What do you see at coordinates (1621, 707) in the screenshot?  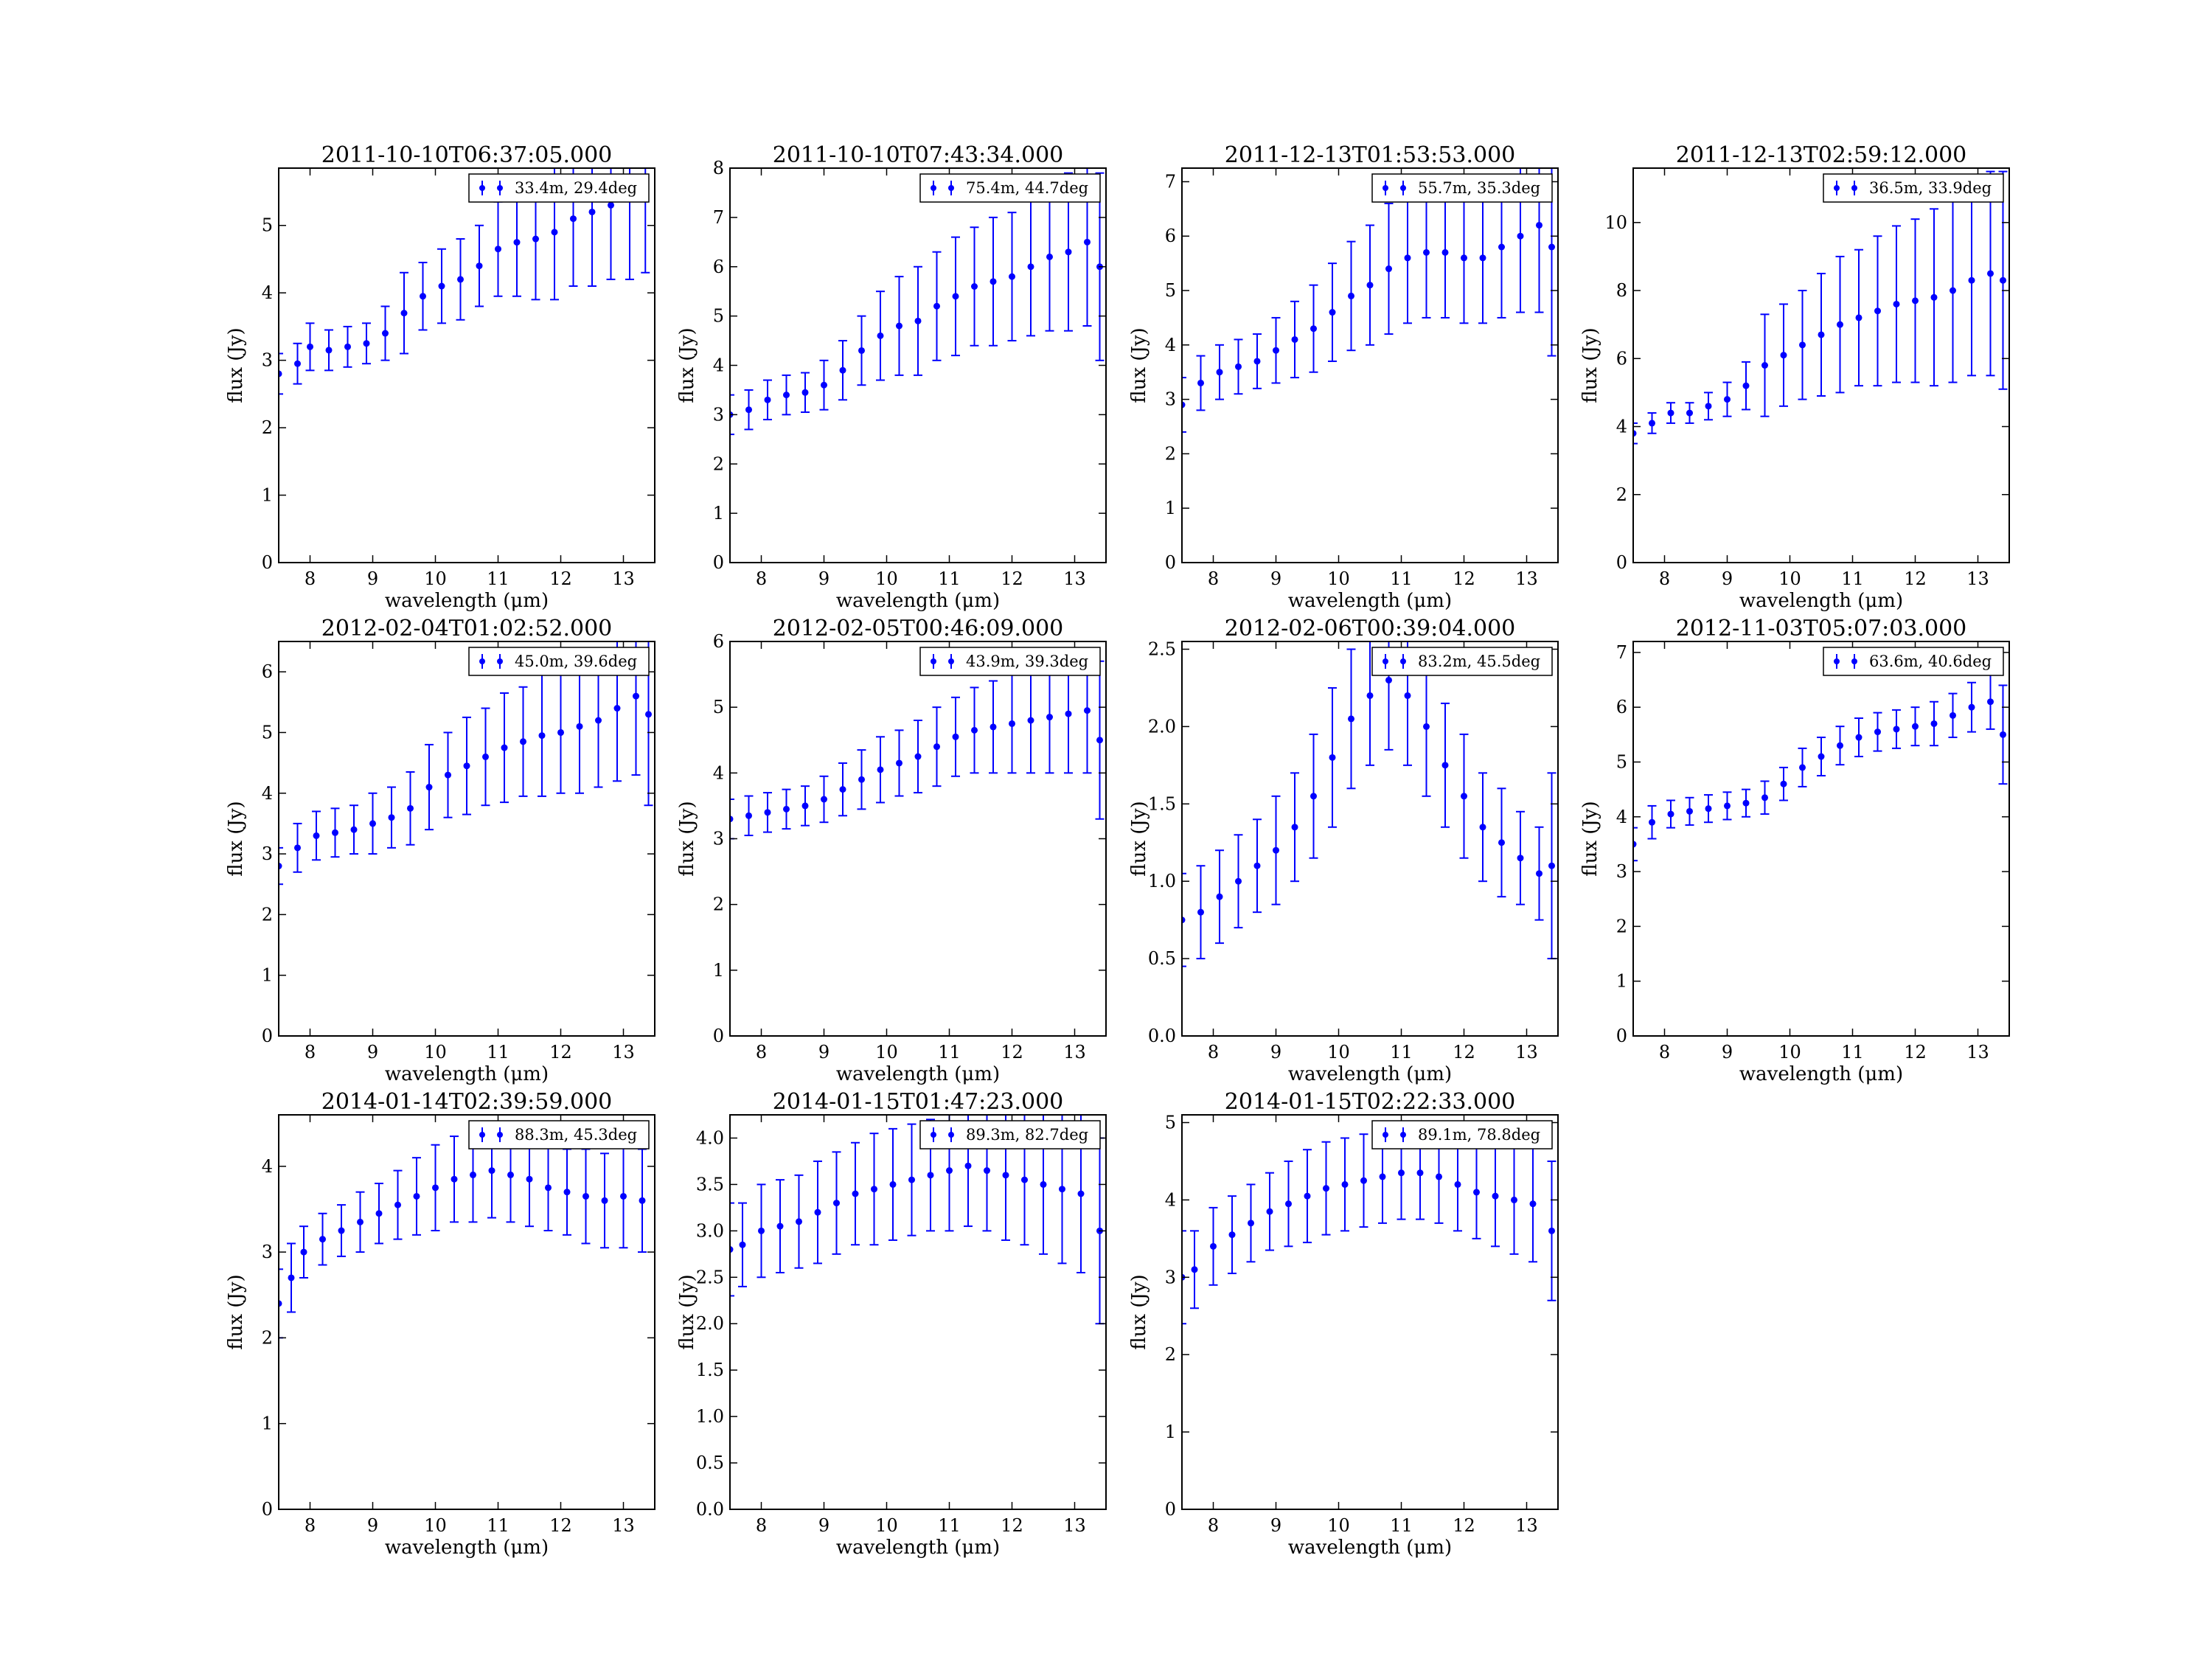 I see `y-tick-label: 6` at bounding box center [1621, 707].